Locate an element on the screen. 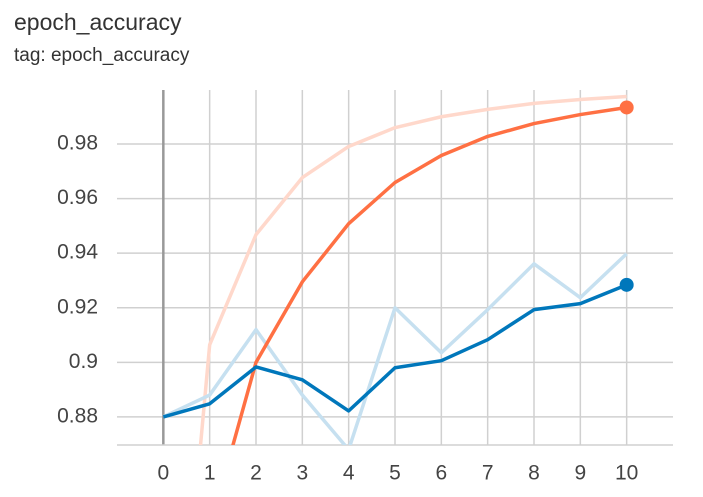 The height and width of the screenshot is (497, 703). y-tick-label: 0.9 is located at coordinates (83, 361).